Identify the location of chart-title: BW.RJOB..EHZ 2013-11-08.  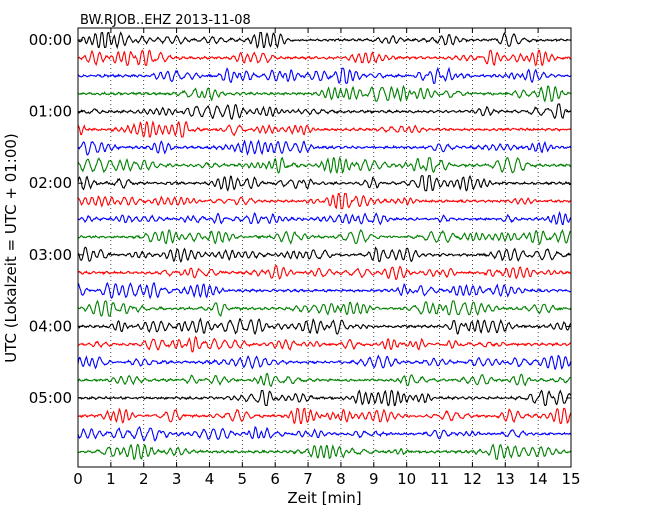
(165, 20).